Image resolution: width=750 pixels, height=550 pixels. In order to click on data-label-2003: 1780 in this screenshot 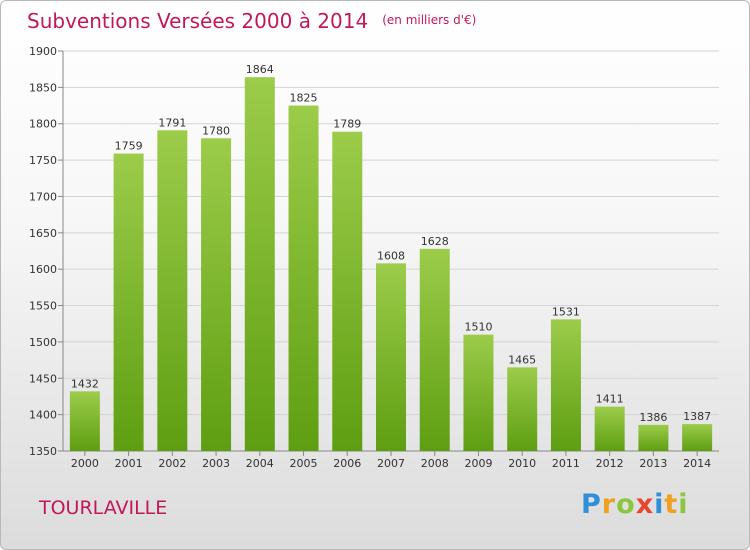, I will do `click(216, 130)`.